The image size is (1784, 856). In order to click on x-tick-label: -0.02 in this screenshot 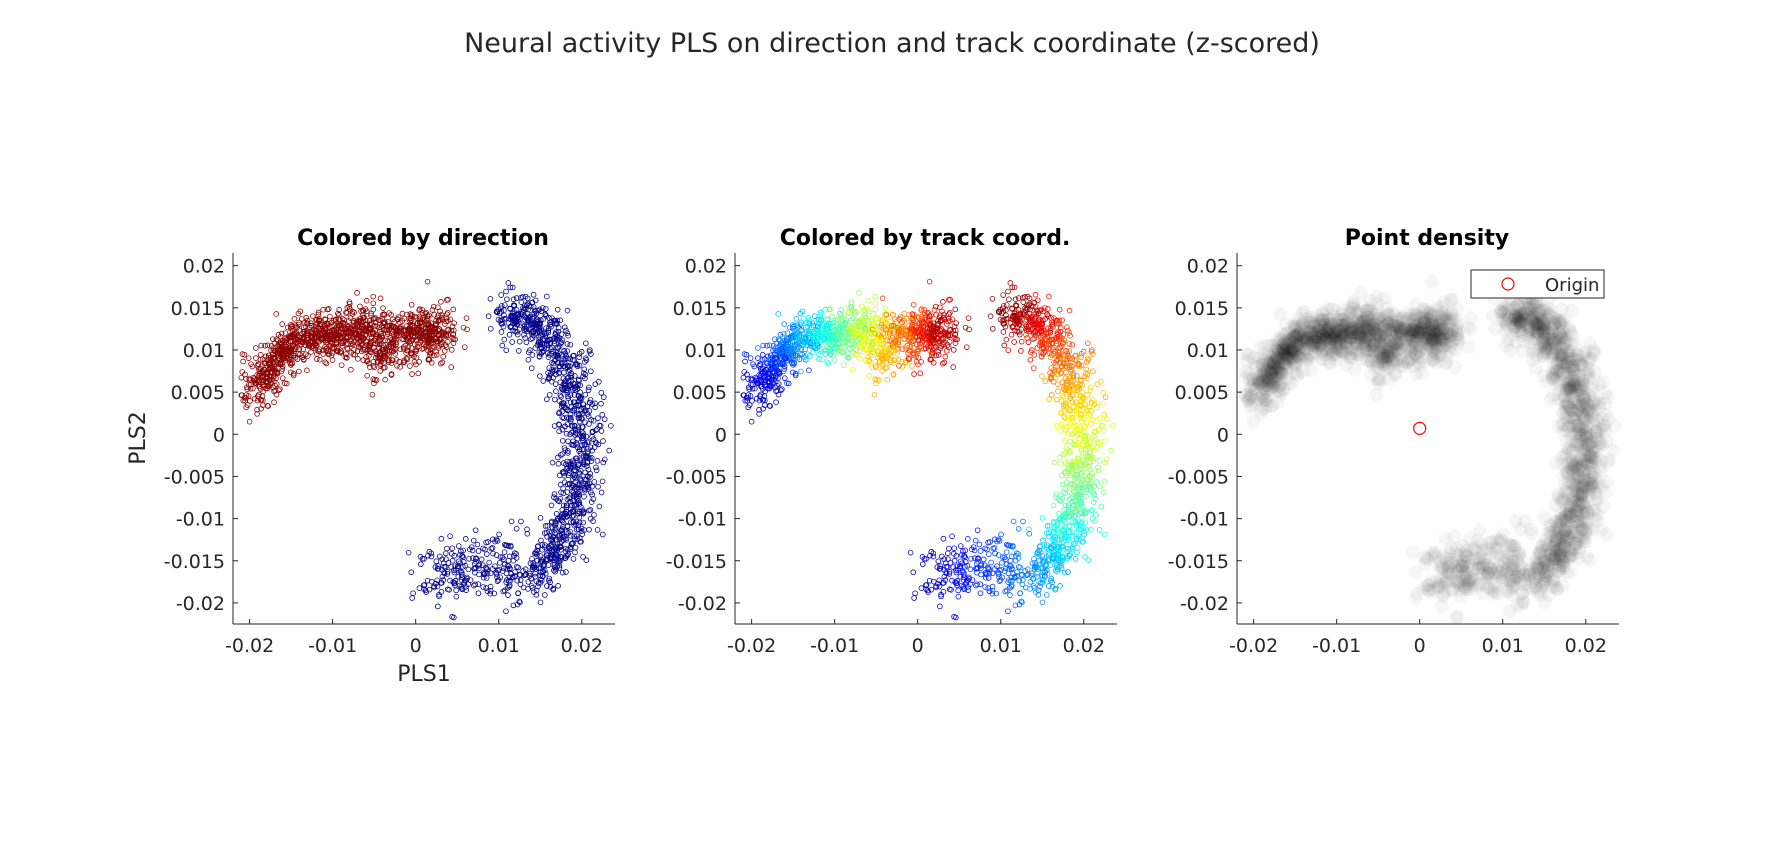, I will do `click(249, 646)`.